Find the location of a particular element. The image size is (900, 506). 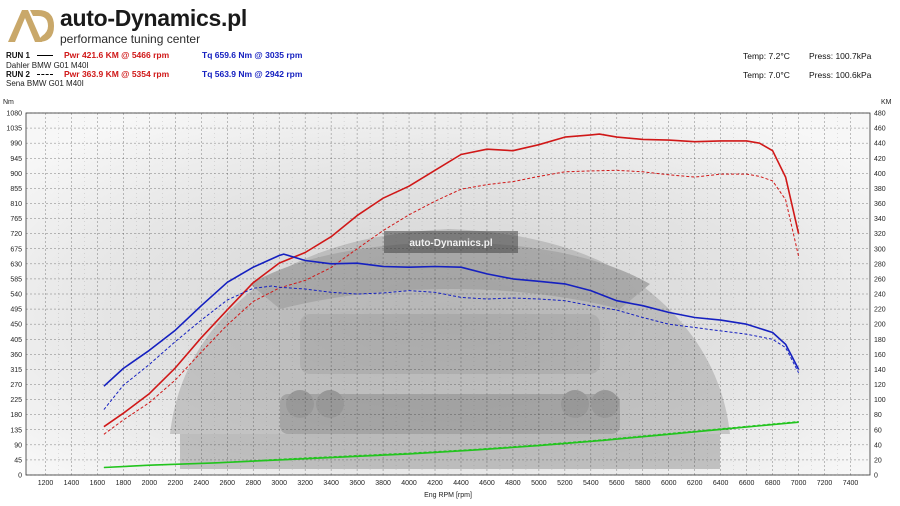

y-left-tick-label: 45 is located at coordinates (18, 460).